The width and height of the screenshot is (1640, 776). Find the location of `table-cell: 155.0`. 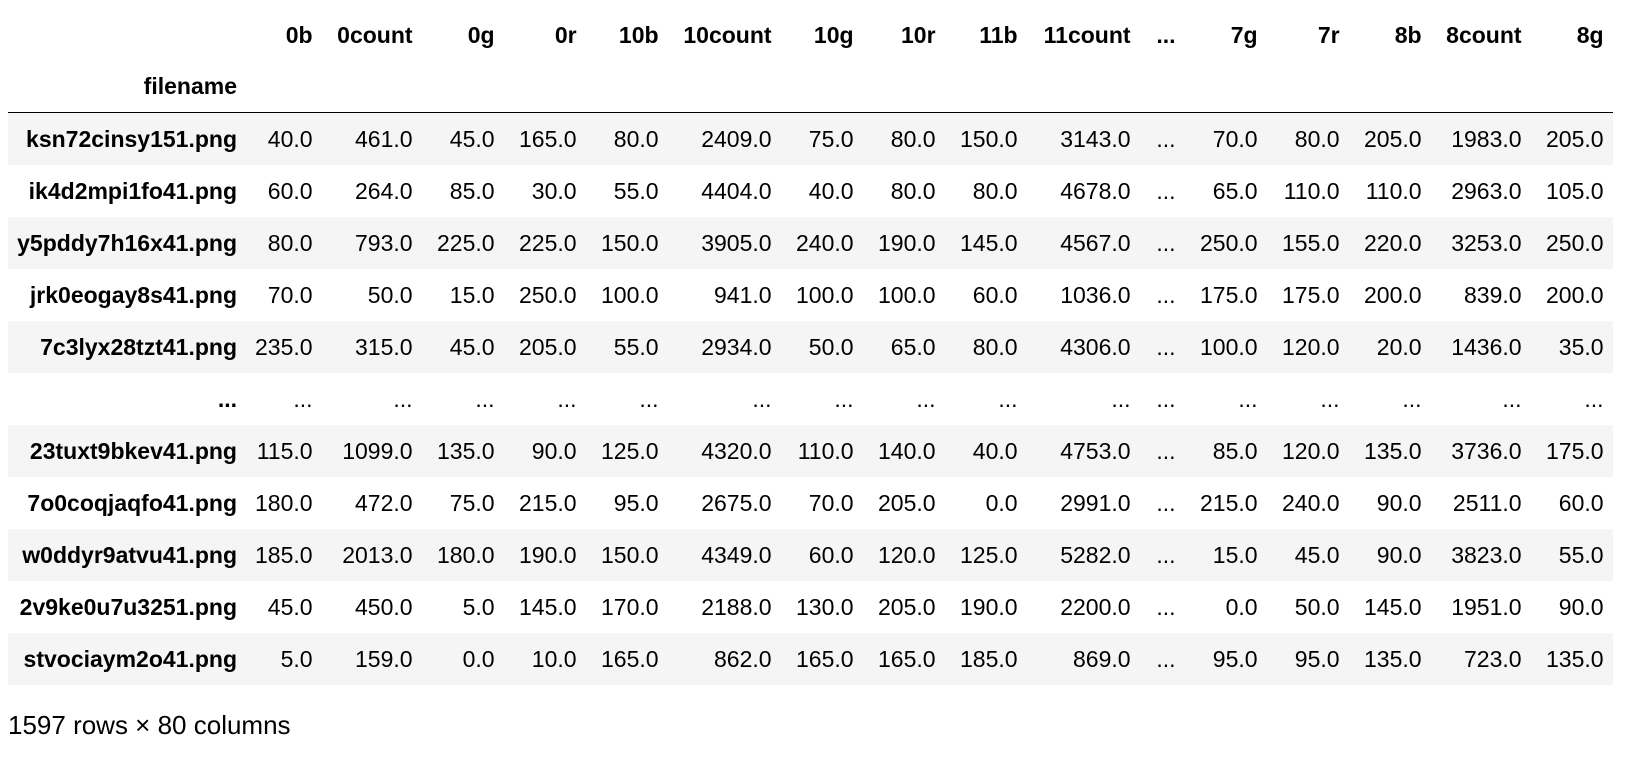

table-cell: 155.0 is located at coordinates (1311, 242).